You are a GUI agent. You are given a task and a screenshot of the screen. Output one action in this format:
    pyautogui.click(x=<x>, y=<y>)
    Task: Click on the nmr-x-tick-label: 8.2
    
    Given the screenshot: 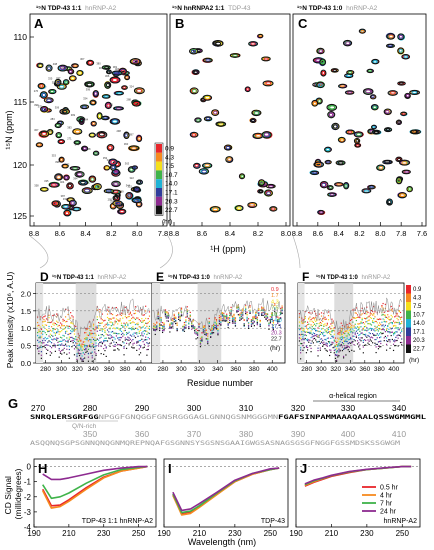 What is the action you would take?
    pyautogui.click(x=111, y=233)
    